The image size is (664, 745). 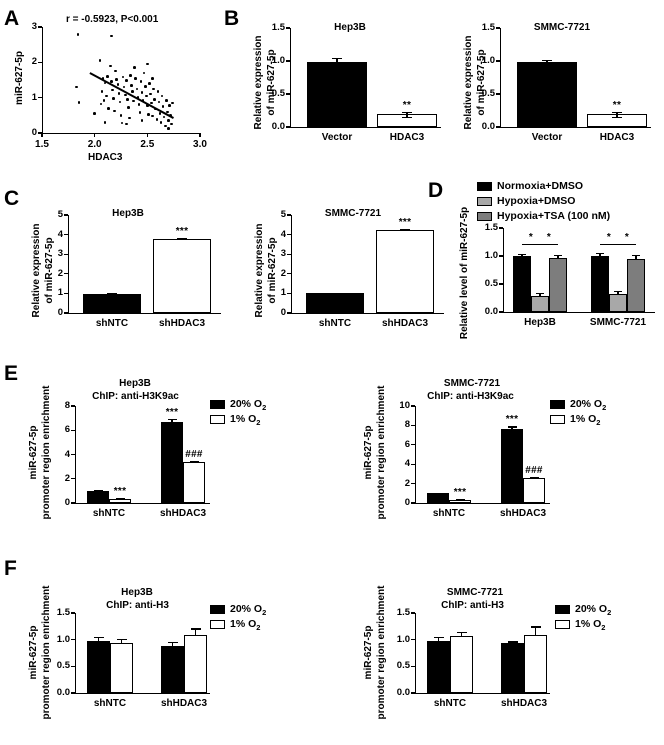 What do you see at coordinates (42, 144) in the screenshot?
I see `x-tick-label: 1.5` at bounding box center [42, 144].